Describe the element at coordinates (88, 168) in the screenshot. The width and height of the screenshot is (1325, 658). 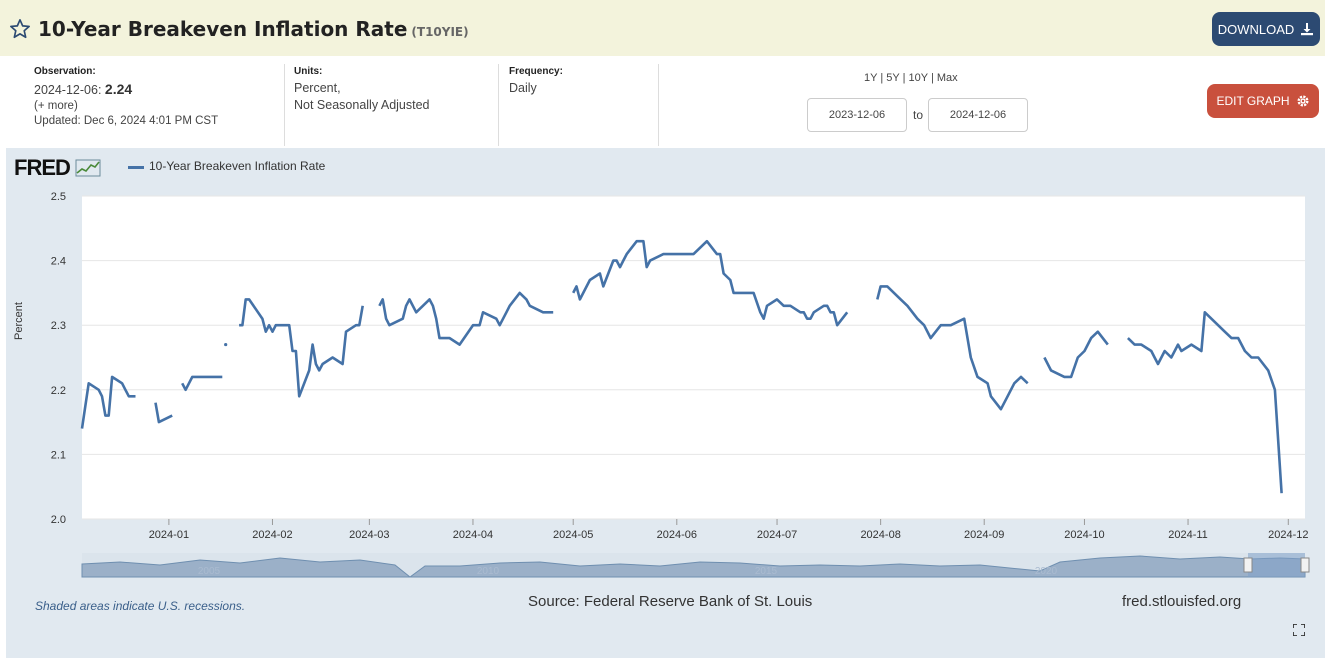
I see `fred-logo-graph-icon` at that location.